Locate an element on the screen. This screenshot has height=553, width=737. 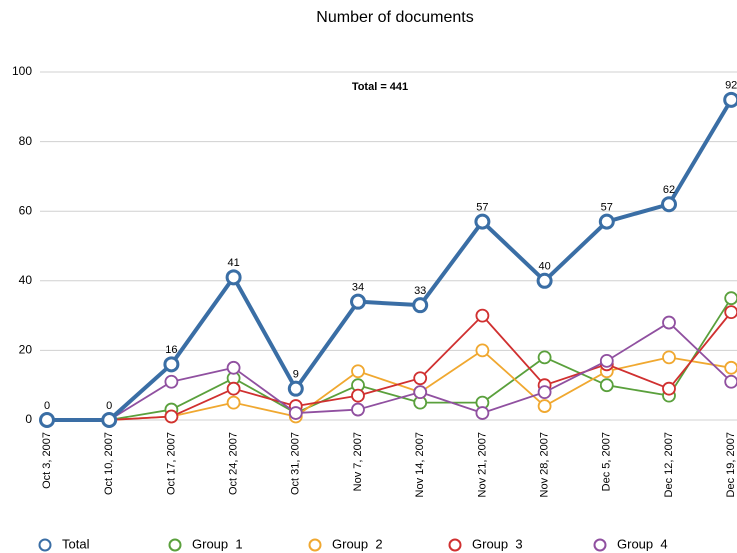
x-tick-label: Nov 7, 2007 is located at coordinates (358, 461).